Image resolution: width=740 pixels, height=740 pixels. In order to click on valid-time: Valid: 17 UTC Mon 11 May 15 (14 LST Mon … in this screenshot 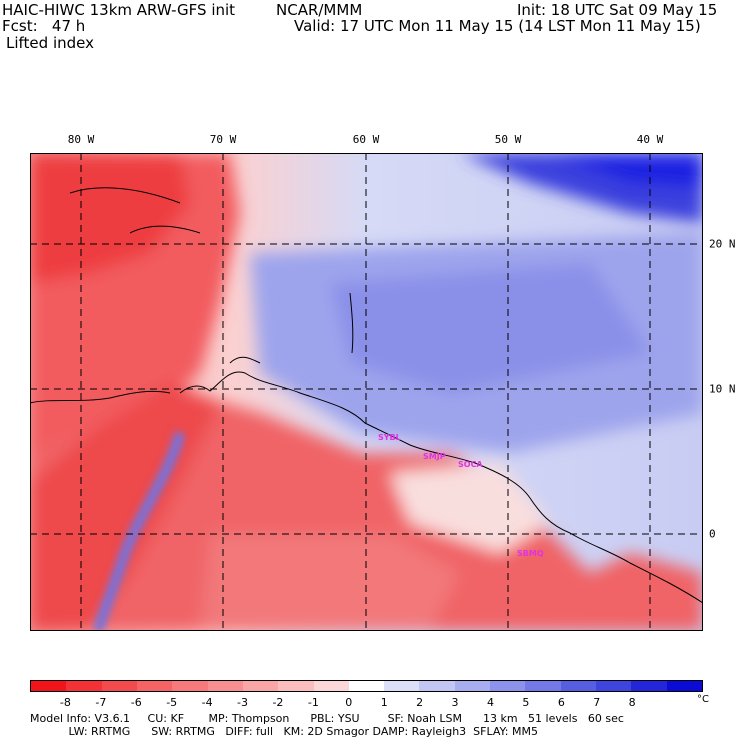, I will do `click(497, 26)`.